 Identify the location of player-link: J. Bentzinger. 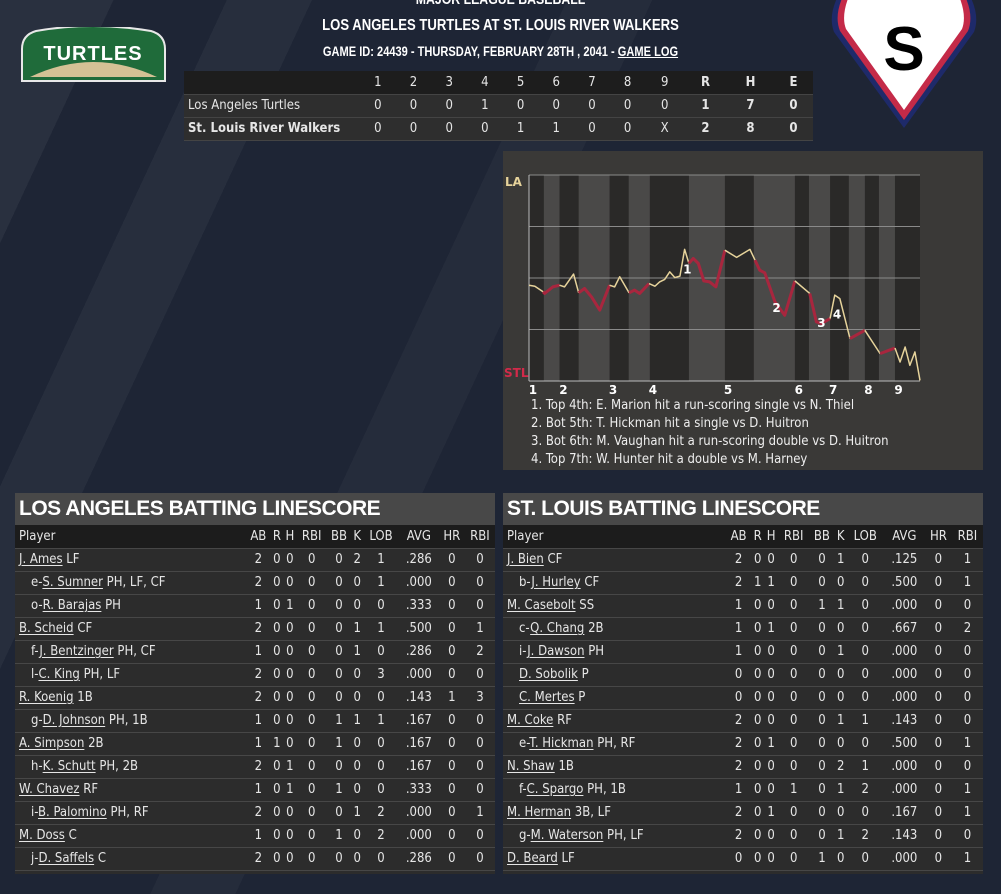
(76, 651).